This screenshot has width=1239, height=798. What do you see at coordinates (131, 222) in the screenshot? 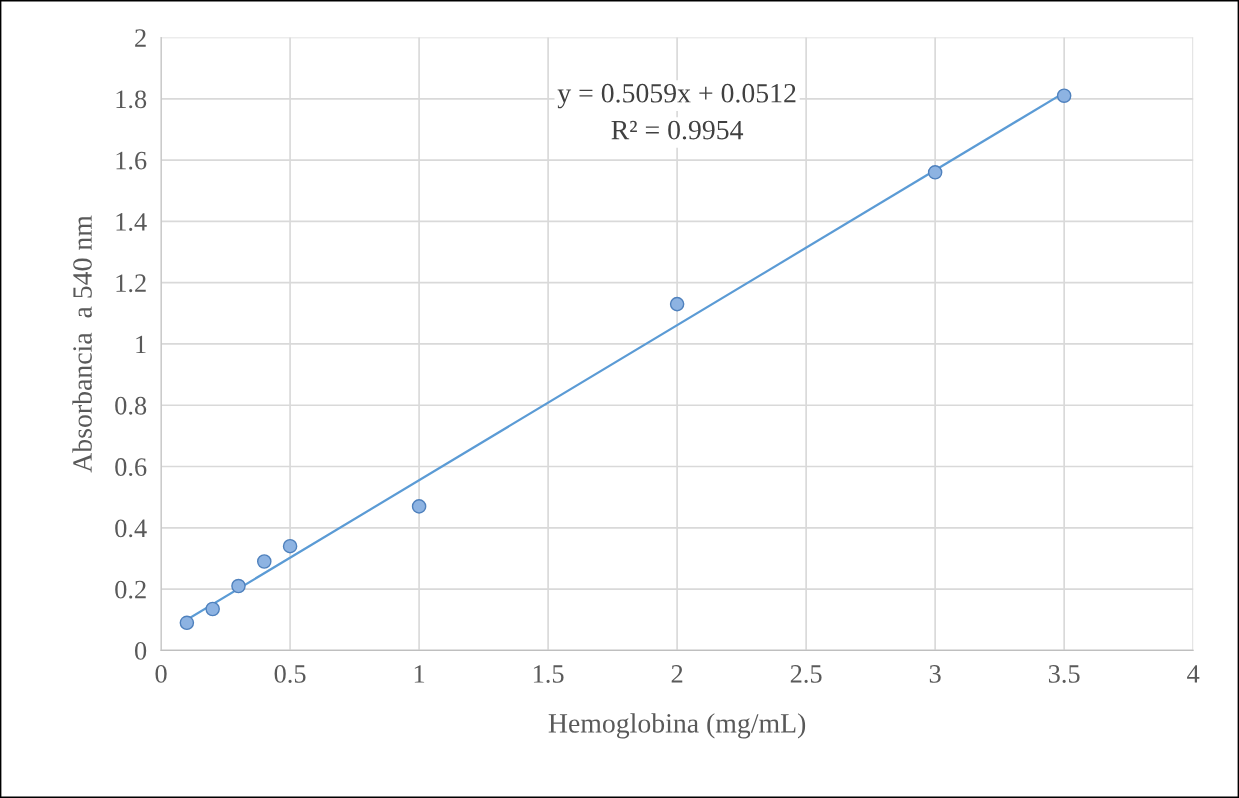
I see `y-tick-label: 1.4` at bounding box center [131, 222].